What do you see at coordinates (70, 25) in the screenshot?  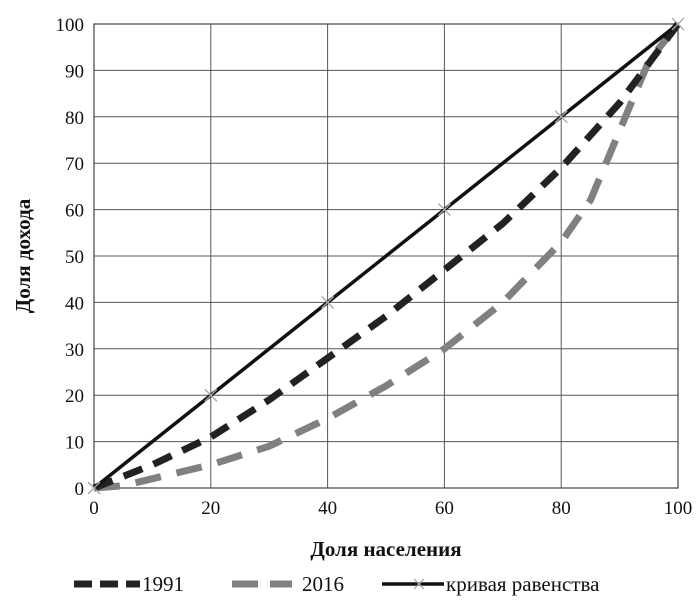 I see `y-tick-label: 100` at bounding box center [70, 25].